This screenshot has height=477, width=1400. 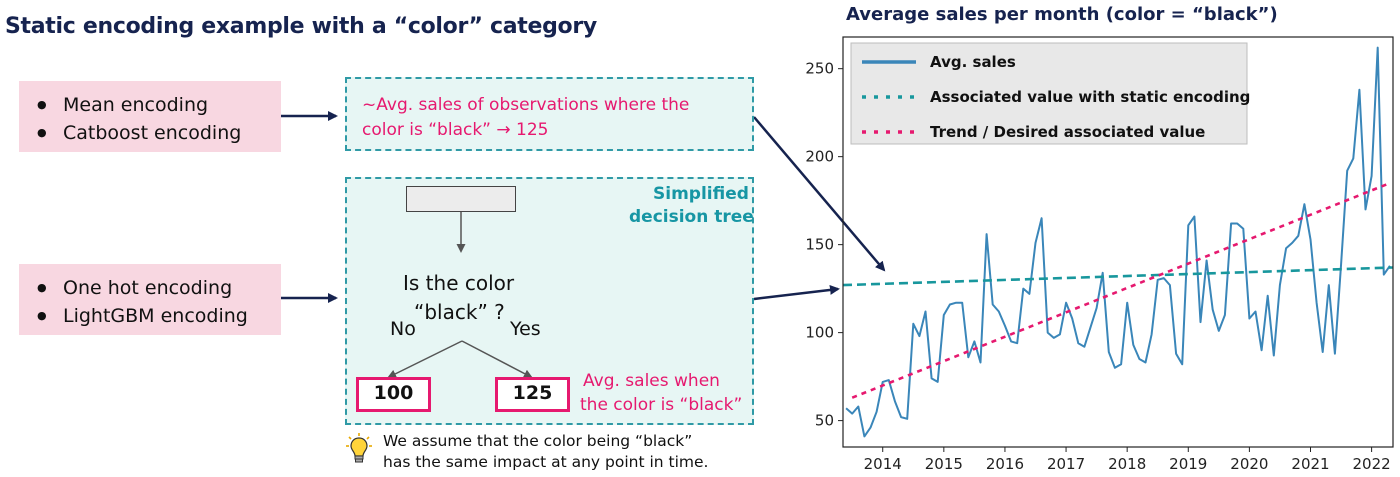 I want to click on x-tick-label: 2019, so click(x=1188, y=464).